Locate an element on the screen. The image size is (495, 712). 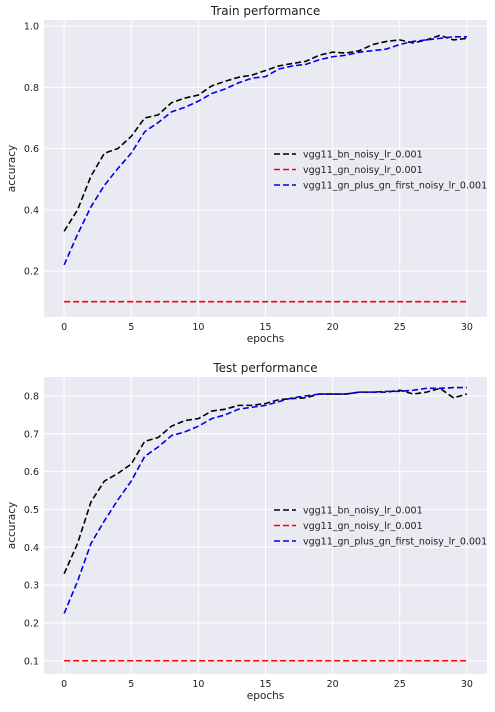
chart-title: Train performance is located at coordinates (265, 11).